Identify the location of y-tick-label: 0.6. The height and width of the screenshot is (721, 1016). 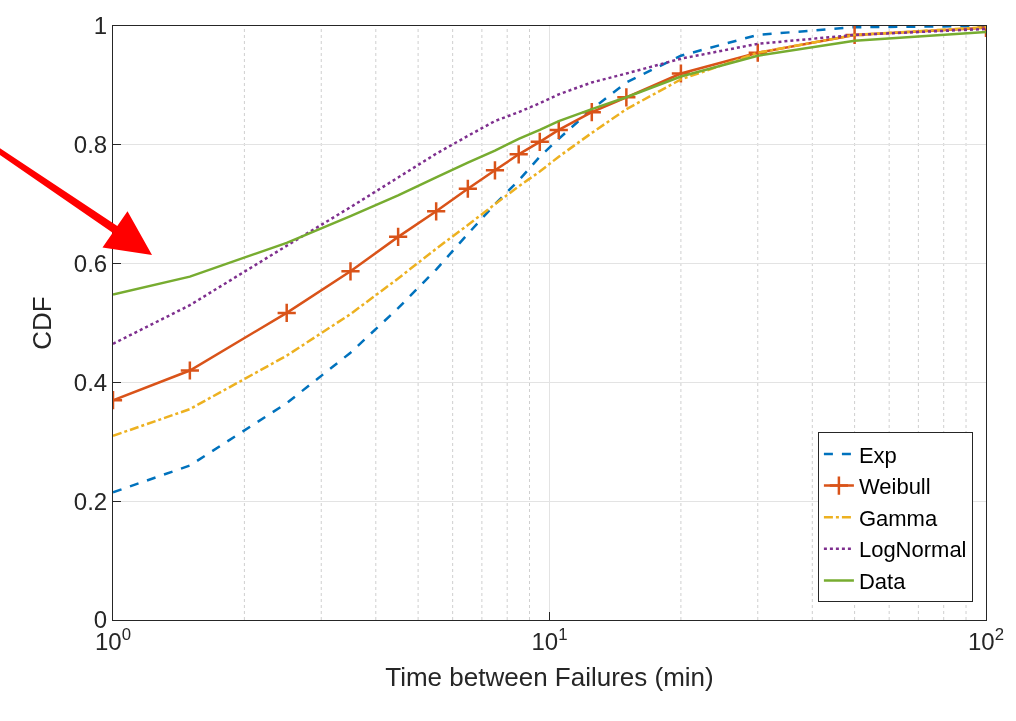
(90, 263).